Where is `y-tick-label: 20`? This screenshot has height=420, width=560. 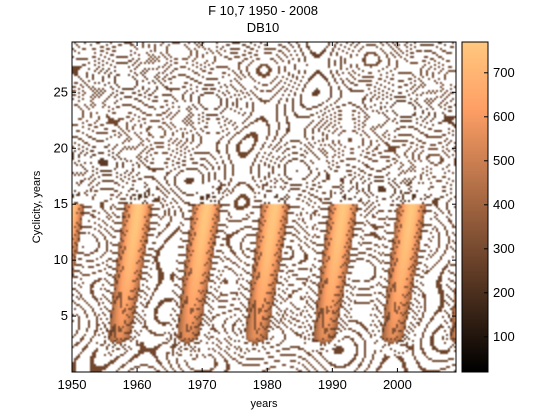
y-tick-label: 20 is located at coordinates (61, 147).